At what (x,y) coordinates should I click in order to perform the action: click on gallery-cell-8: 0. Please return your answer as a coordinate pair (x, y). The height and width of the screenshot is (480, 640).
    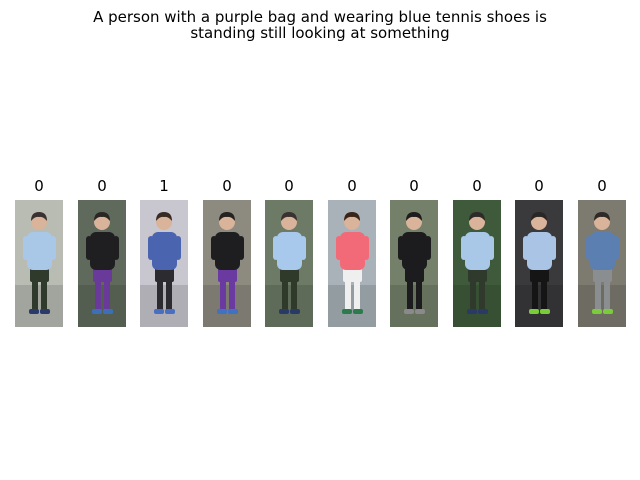
    Looking at the image, I should click on (477, 252).